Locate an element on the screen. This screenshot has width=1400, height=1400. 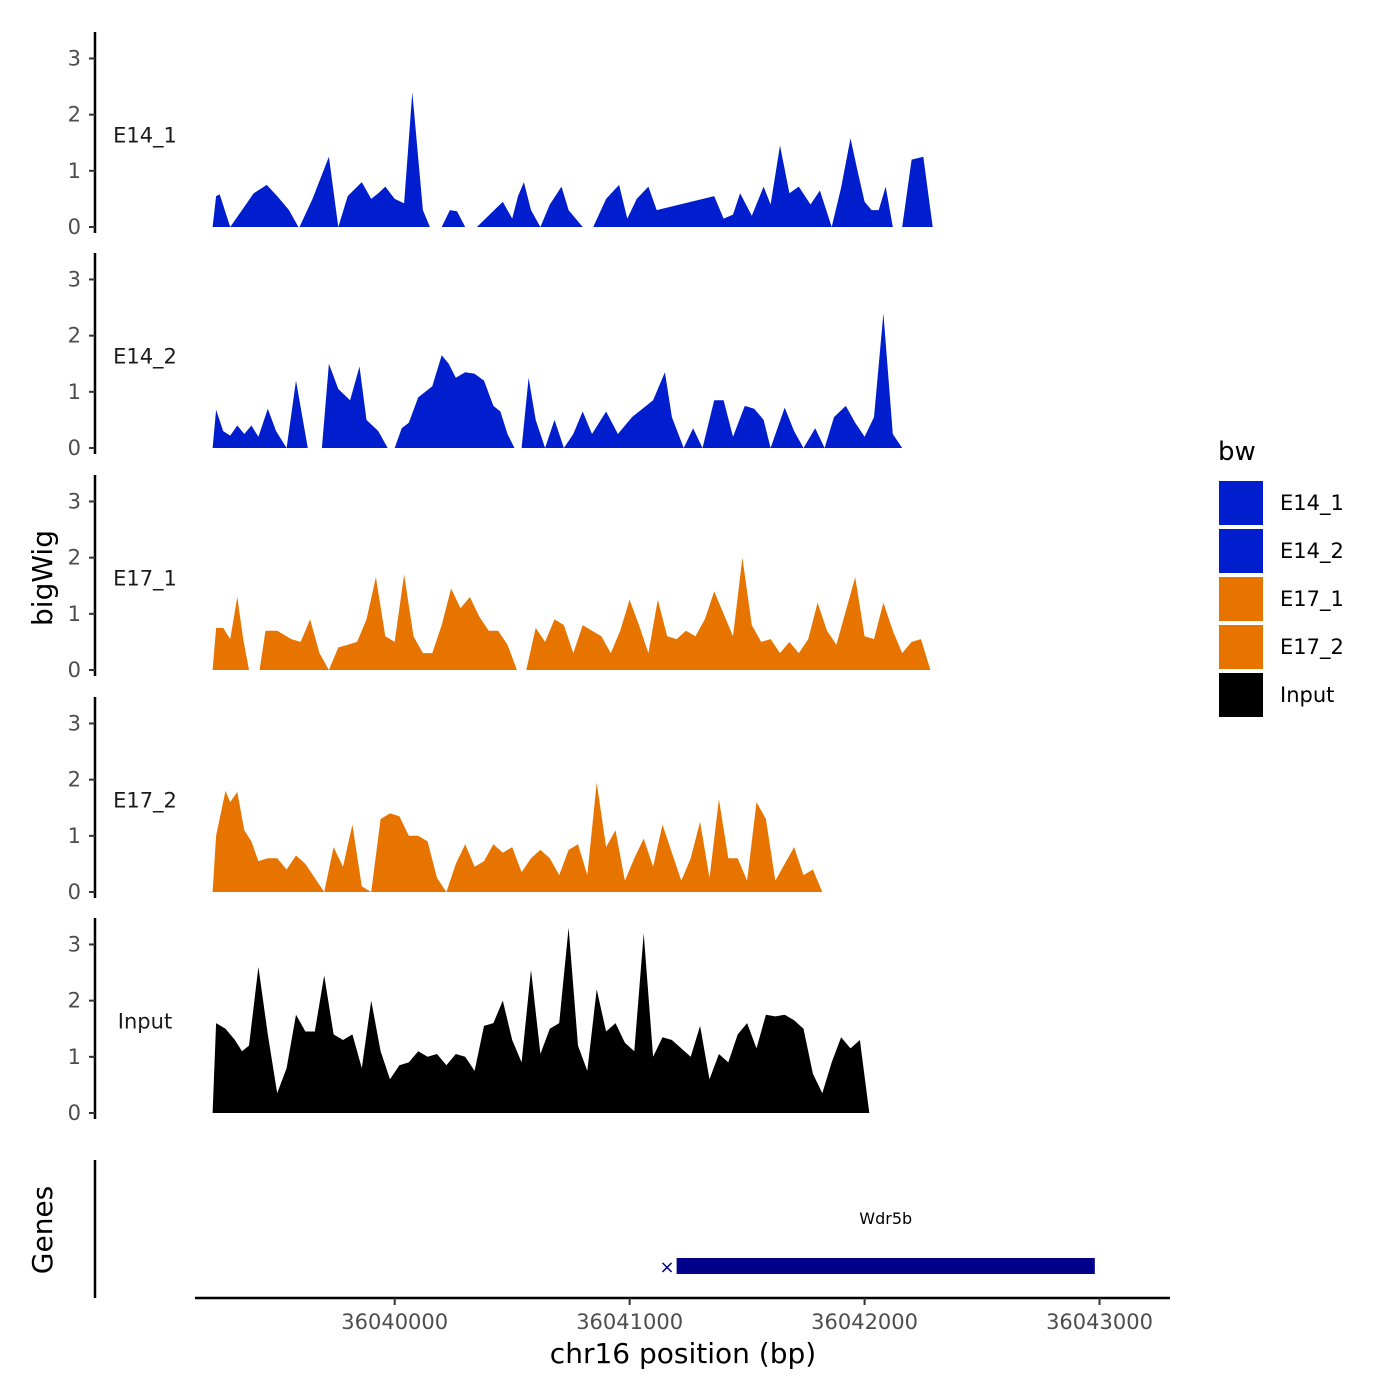
genes-panel: × Wdr5b is located at coordinates (594, 1229).